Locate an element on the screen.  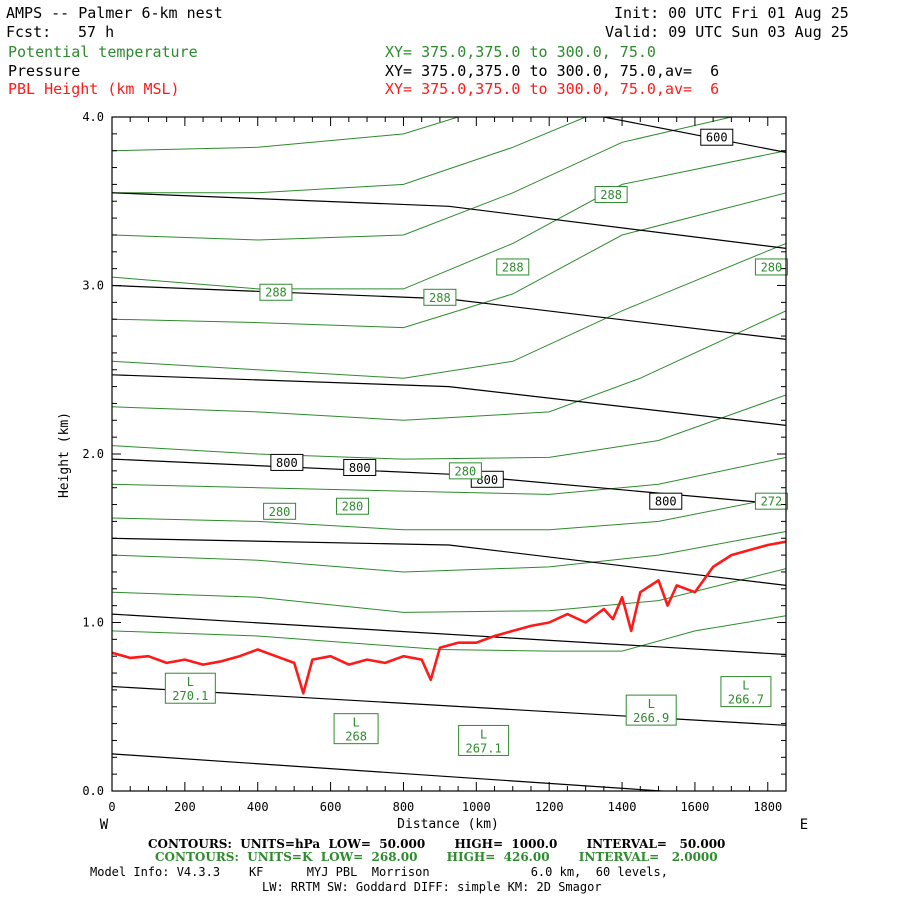
pressure-contour-label: 600 is located at coordinates (717, 138).